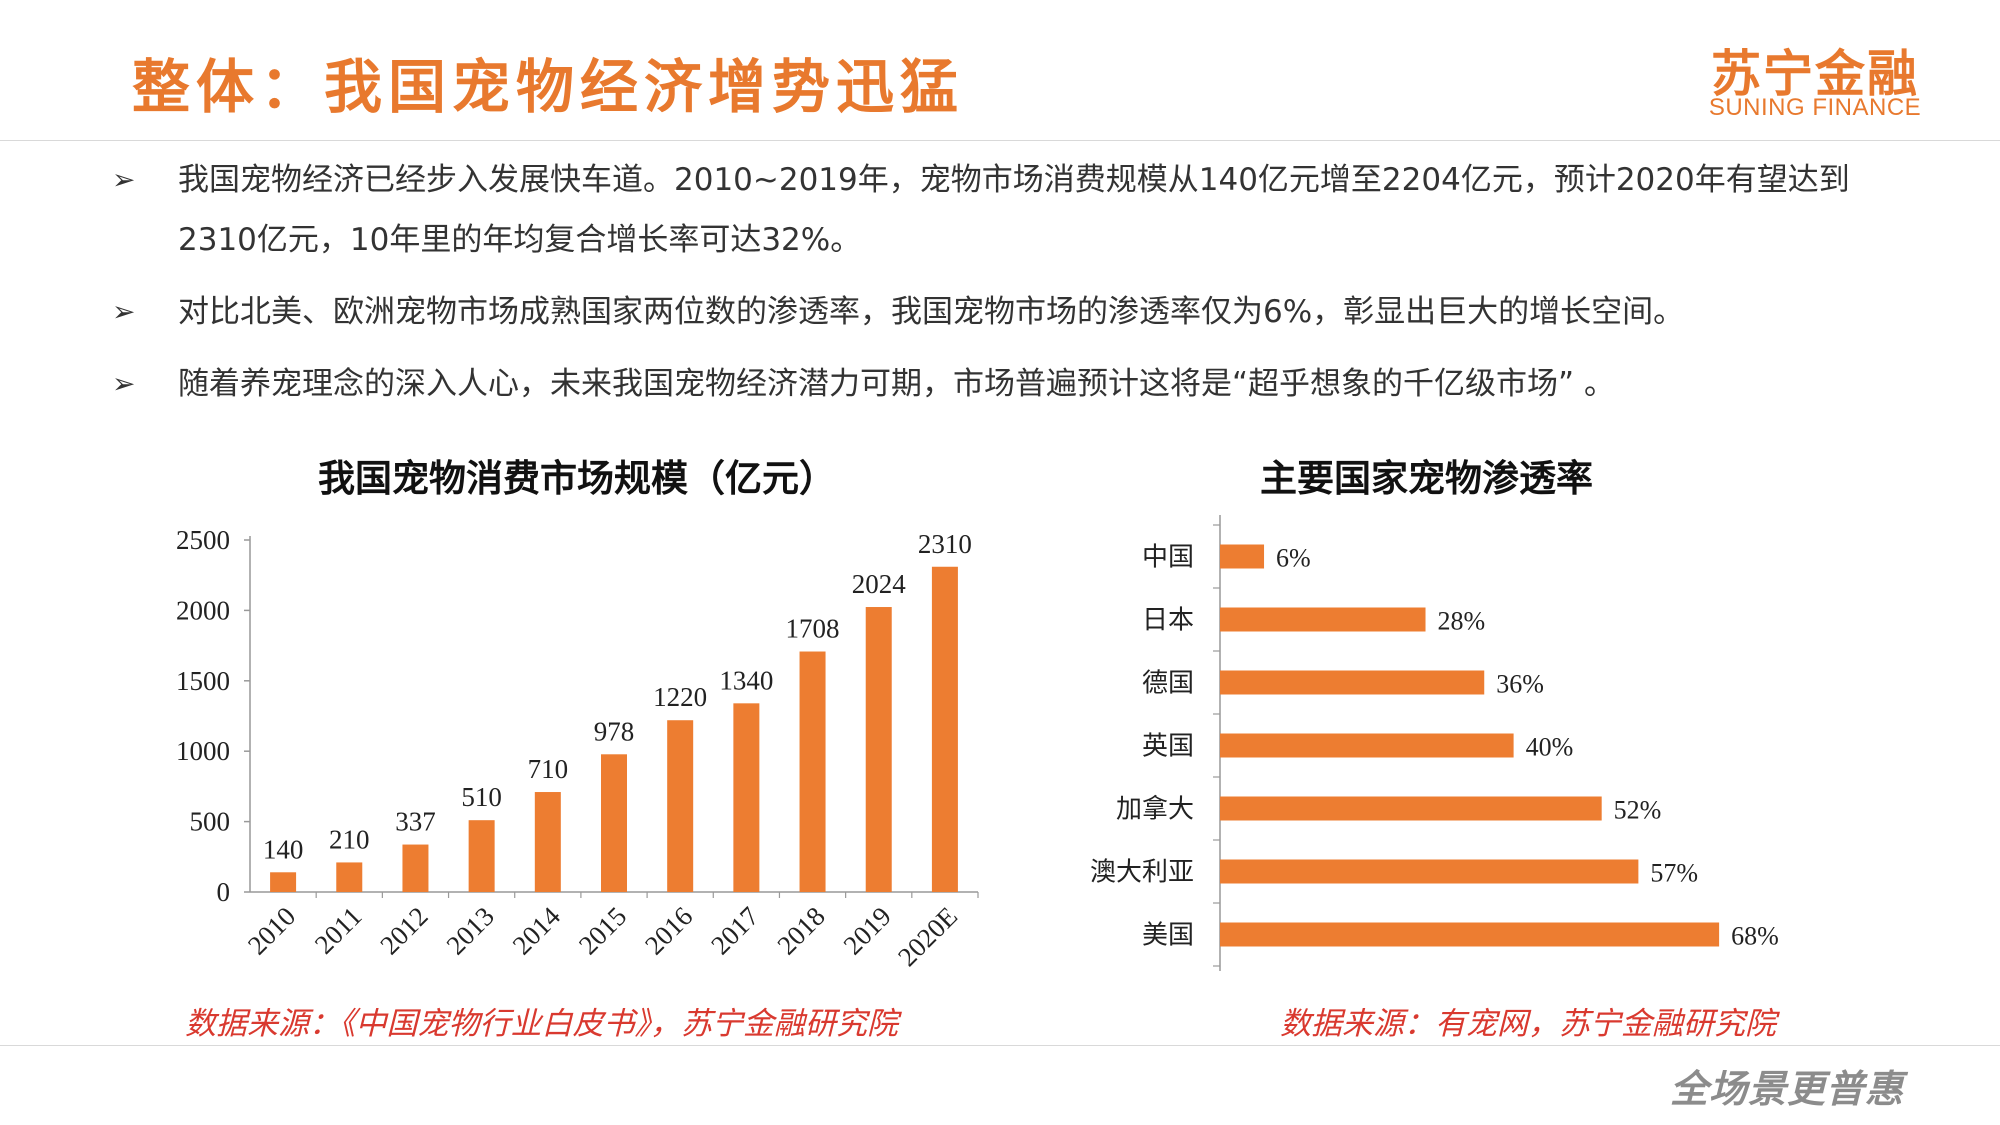  What do you see at coordinates (614, 731) in the screenshot?
I see `bar-value-label: 978` at bounding box center [614, 731].